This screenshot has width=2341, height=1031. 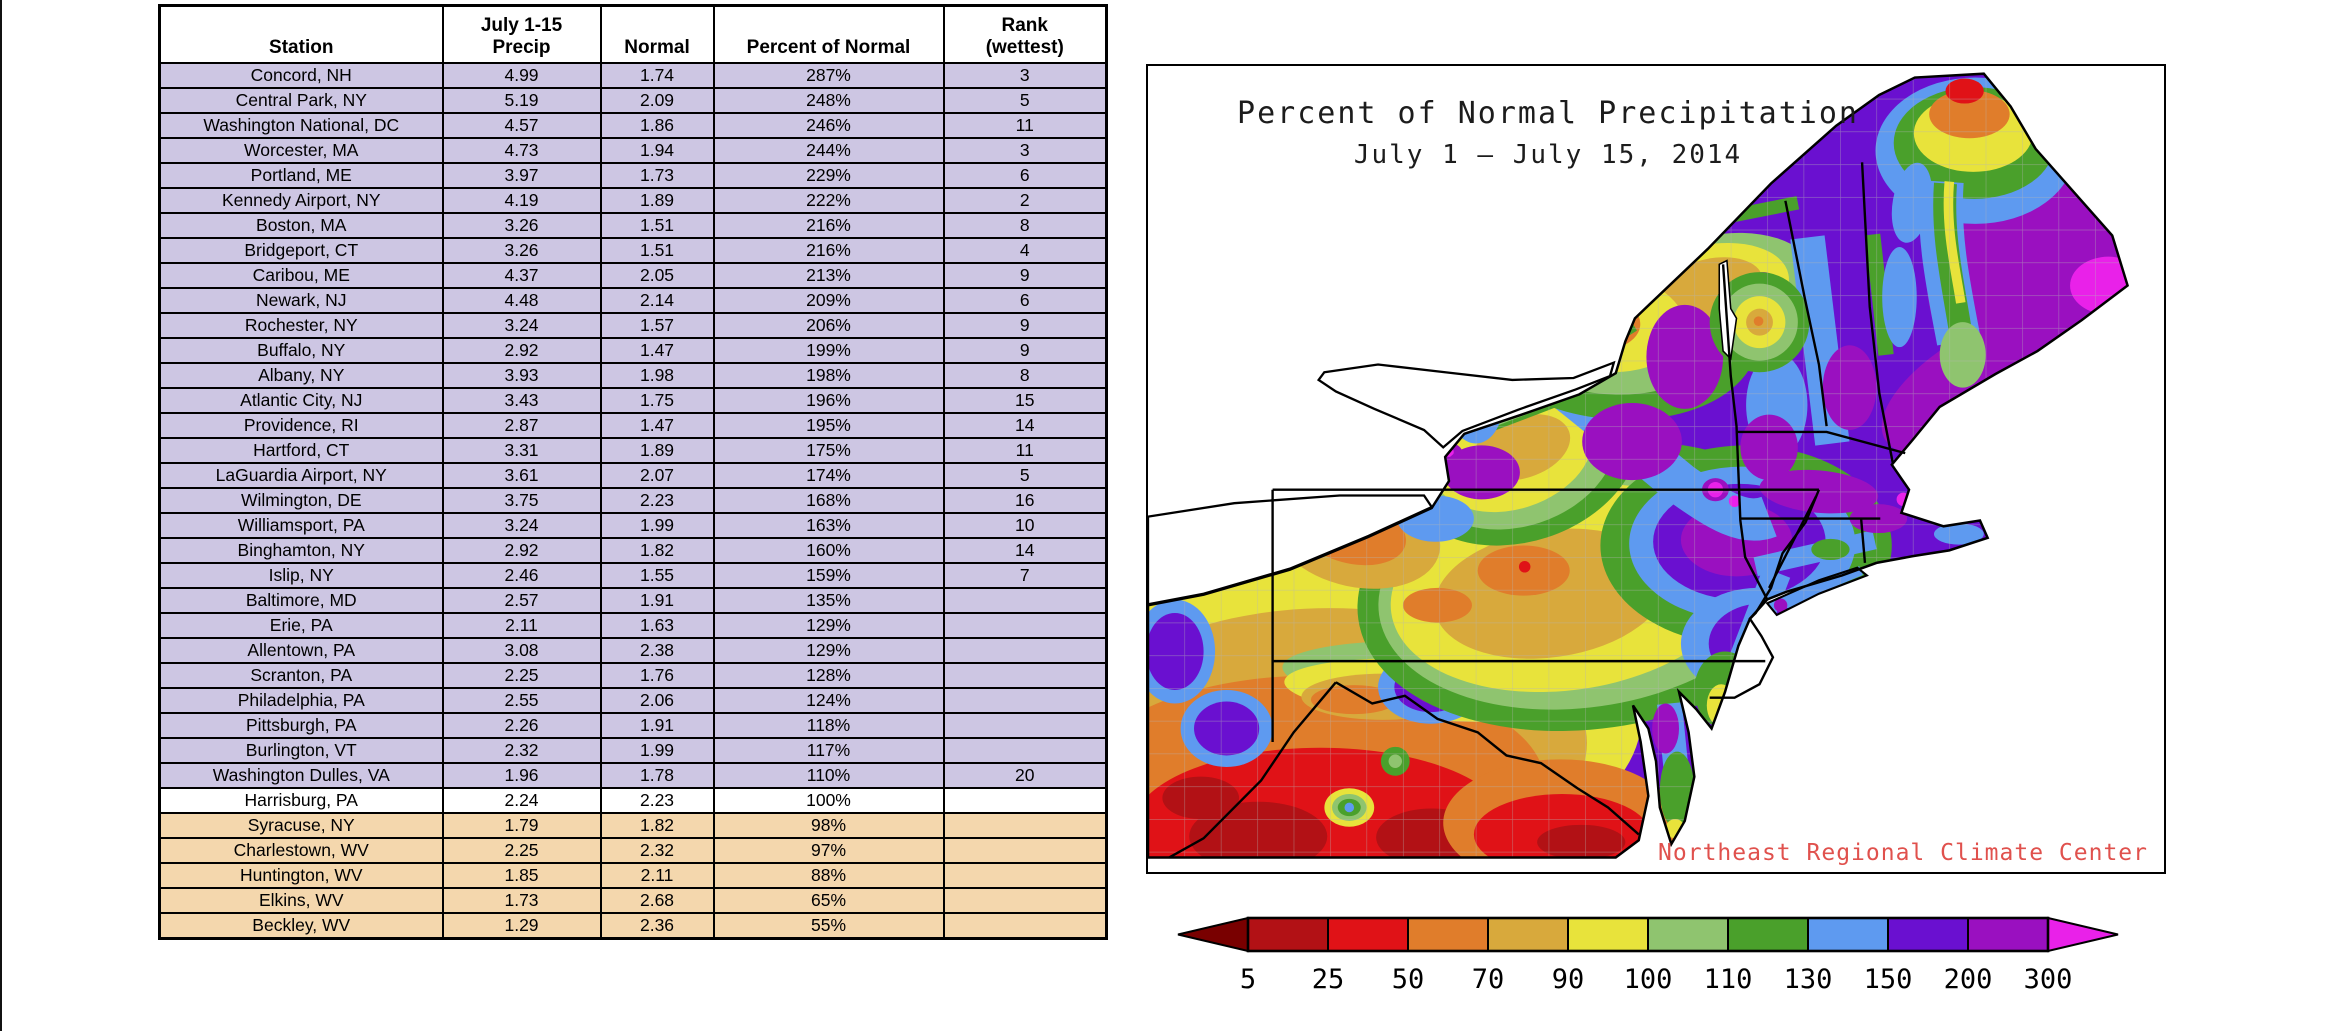 I want to click on cell-station: Harrisburg, PA, so click(x=301, y=800).